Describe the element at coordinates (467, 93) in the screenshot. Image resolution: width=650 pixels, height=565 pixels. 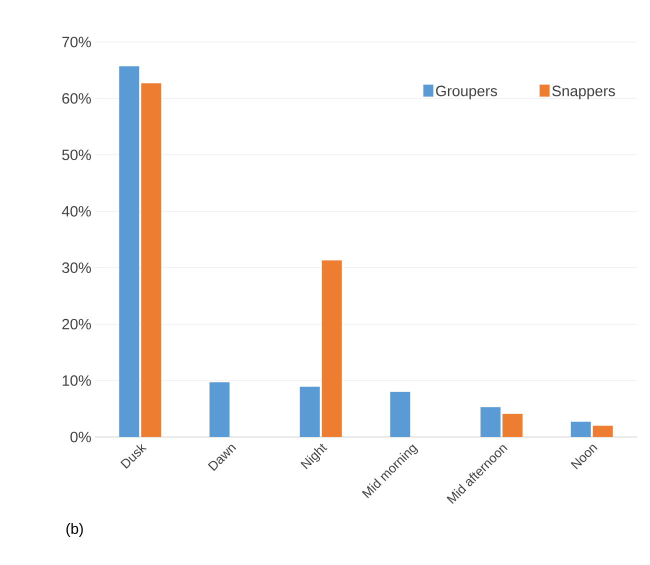
I see `legend-label: Groupers` at that location.